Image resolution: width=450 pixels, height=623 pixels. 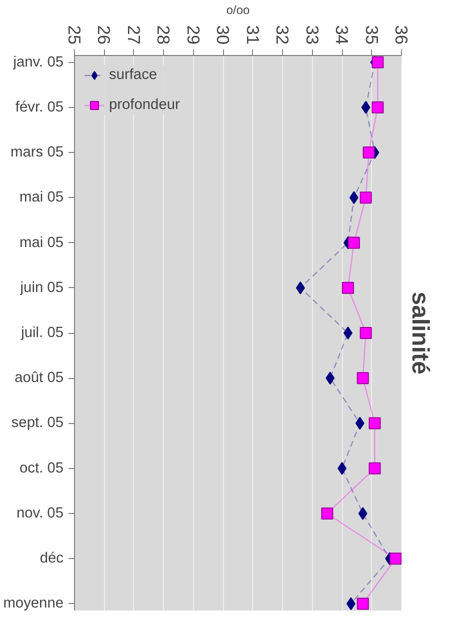 I want to click on y-tick-label: oct. 05, so click(x=42, y=468).